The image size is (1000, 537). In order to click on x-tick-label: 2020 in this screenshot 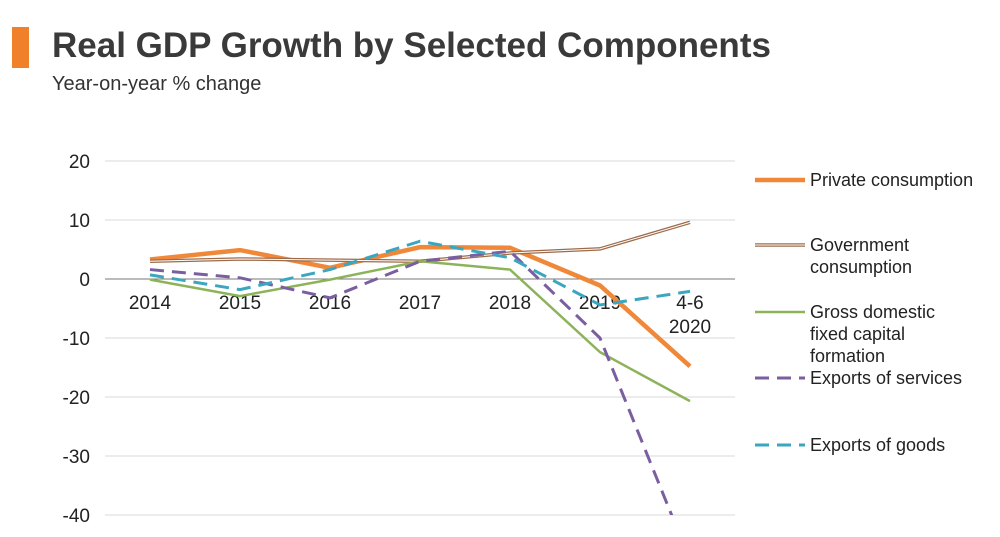, I will do `click(690, 327)`.